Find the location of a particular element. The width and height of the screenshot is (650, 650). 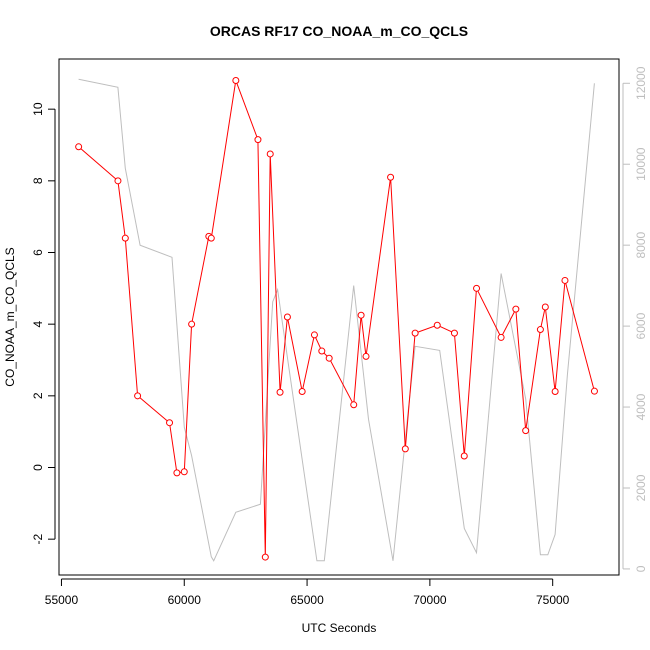

x-tick-label: 65000 is located at coordinates (307, 600).